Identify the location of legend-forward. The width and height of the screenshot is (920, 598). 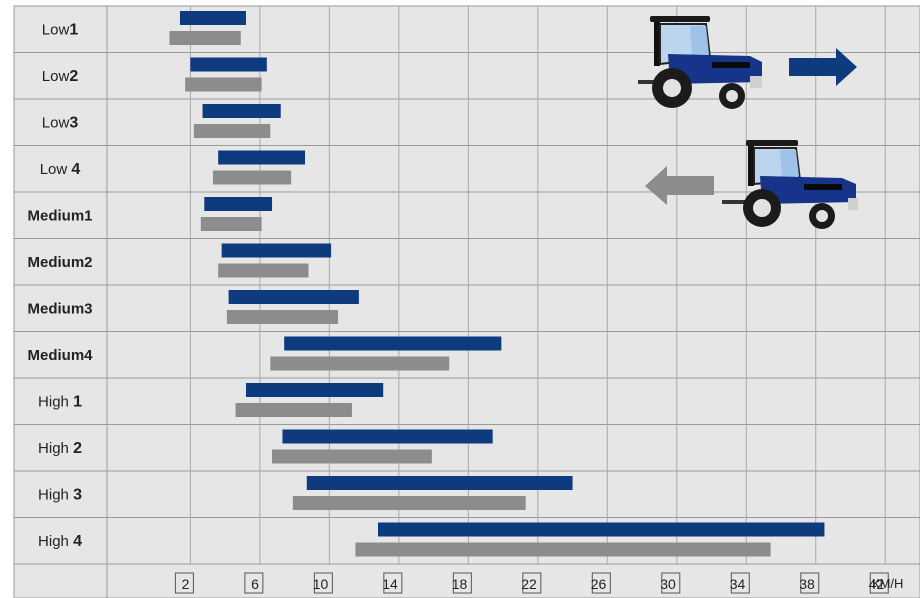
(747, 62).